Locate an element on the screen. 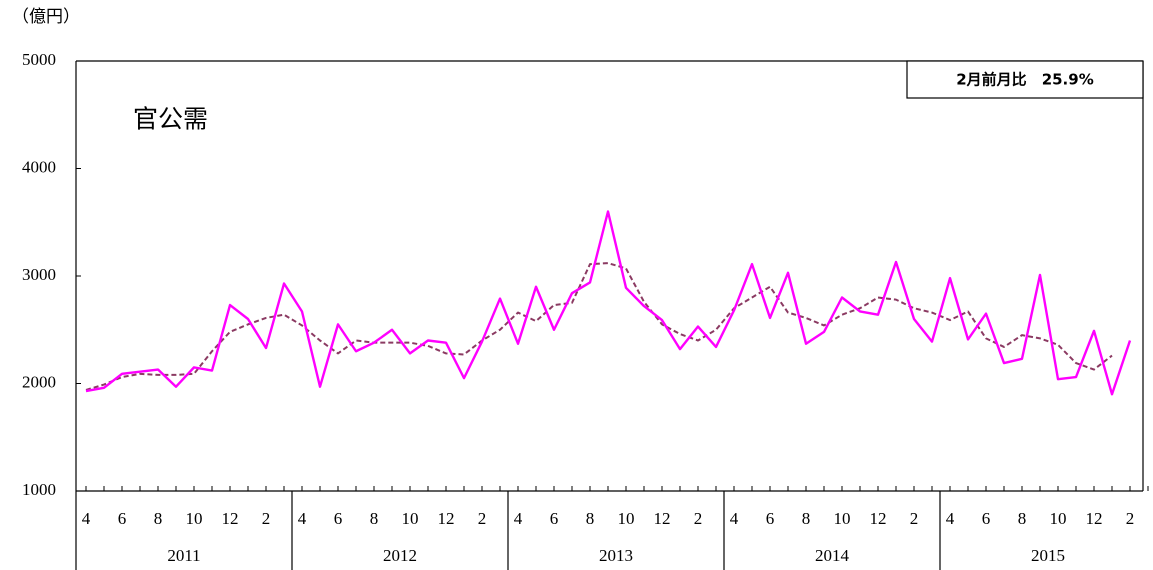  y-tick-label: 2000 is located at coordinates (39, 381).